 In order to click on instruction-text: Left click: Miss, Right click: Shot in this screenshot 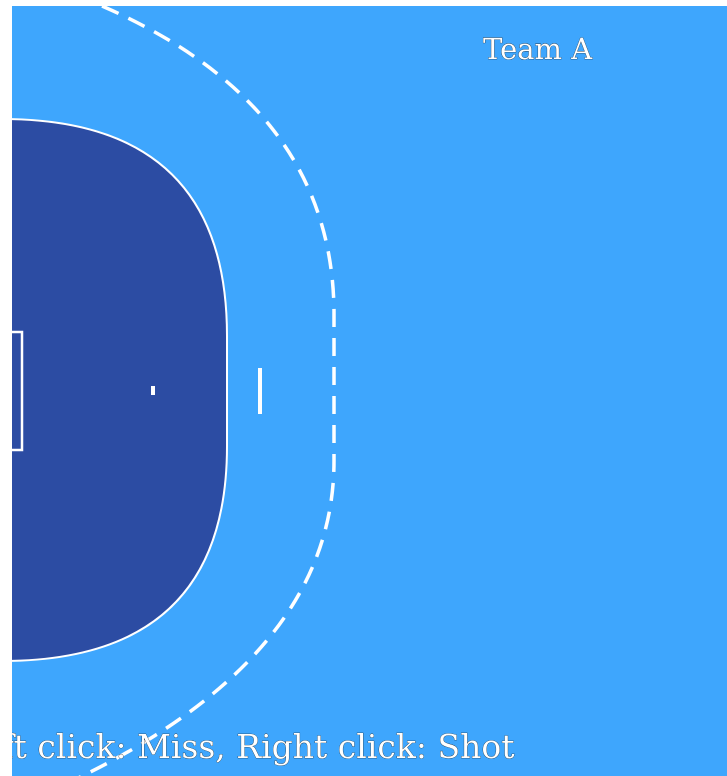, I will do `click(263, 746)`.